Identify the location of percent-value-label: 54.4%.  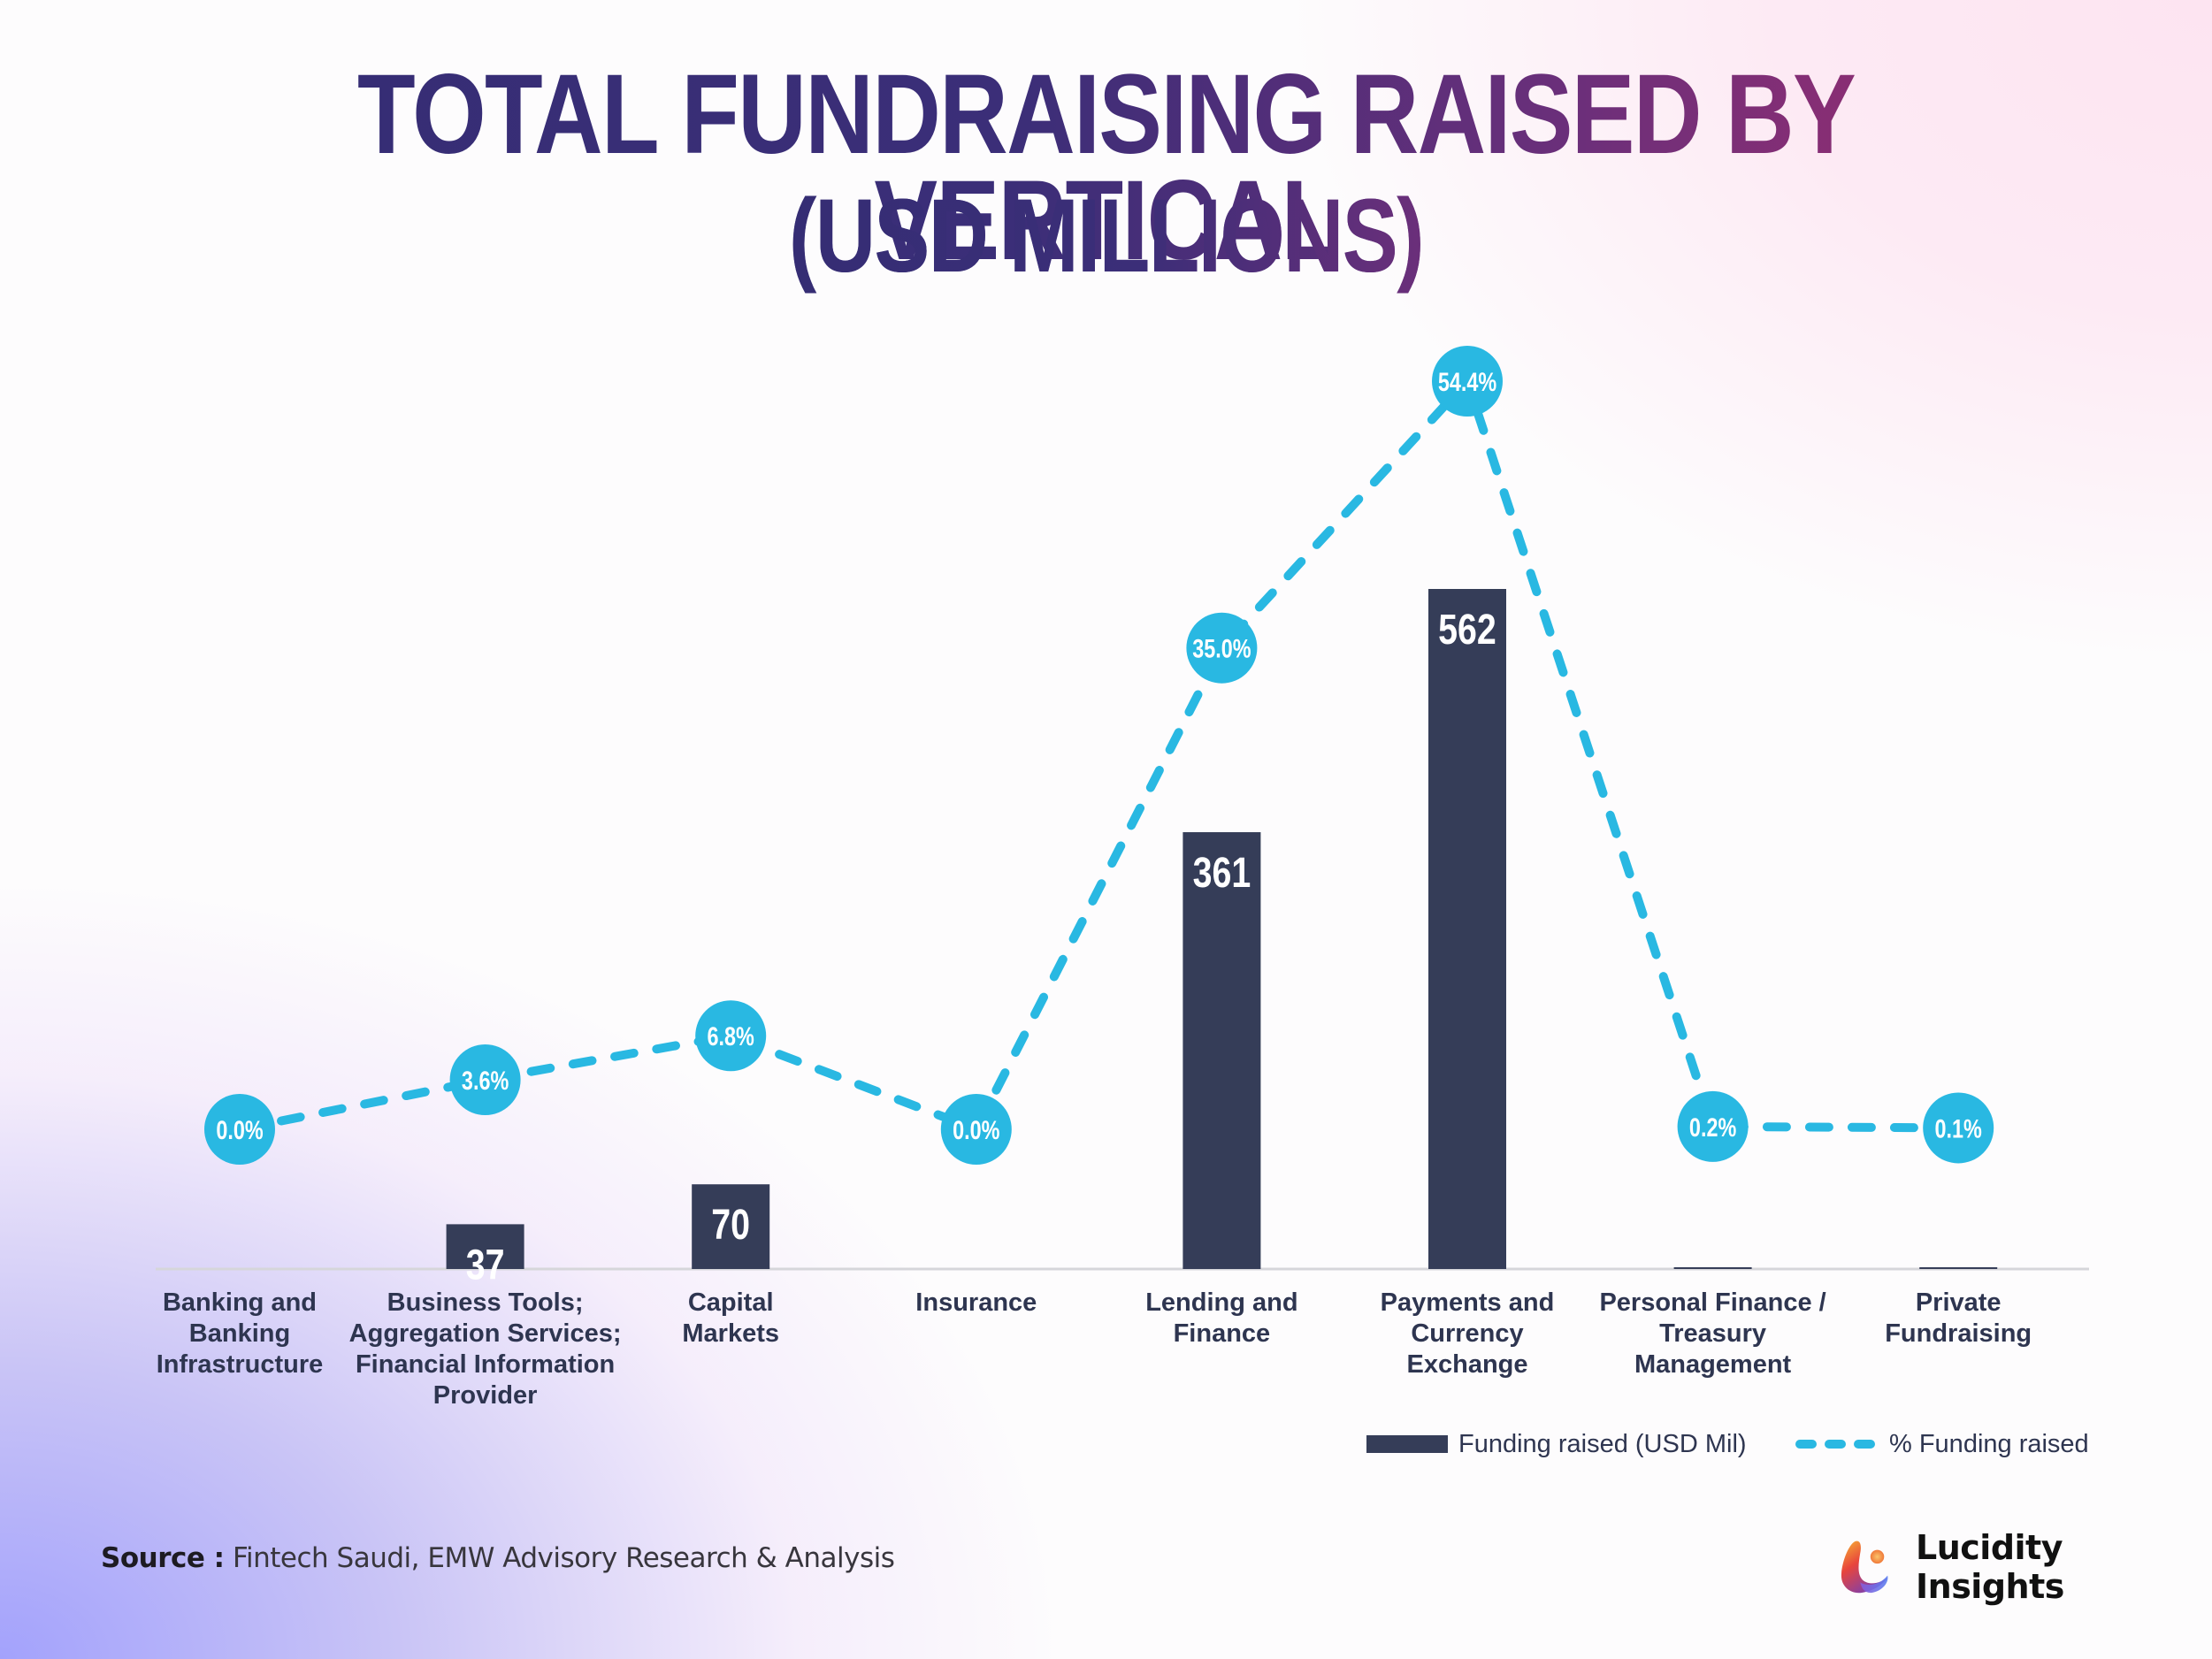
(1467, 381).